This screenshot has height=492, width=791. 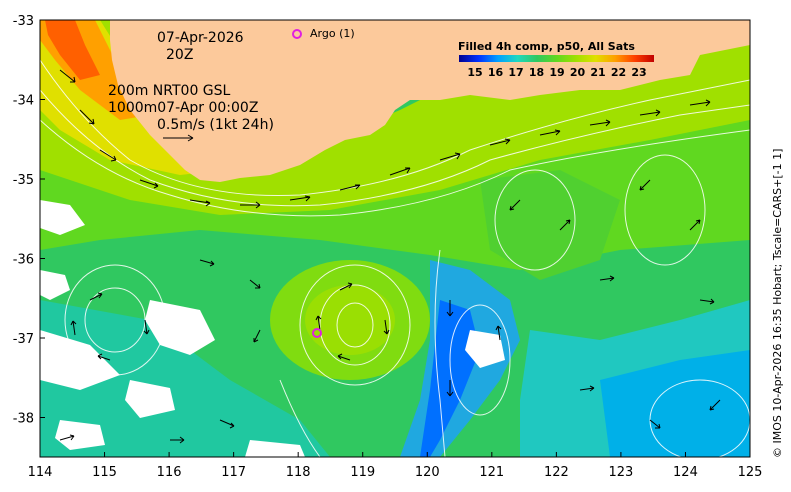 I want to click on argo-float-marker, so click(x=317, y=333).